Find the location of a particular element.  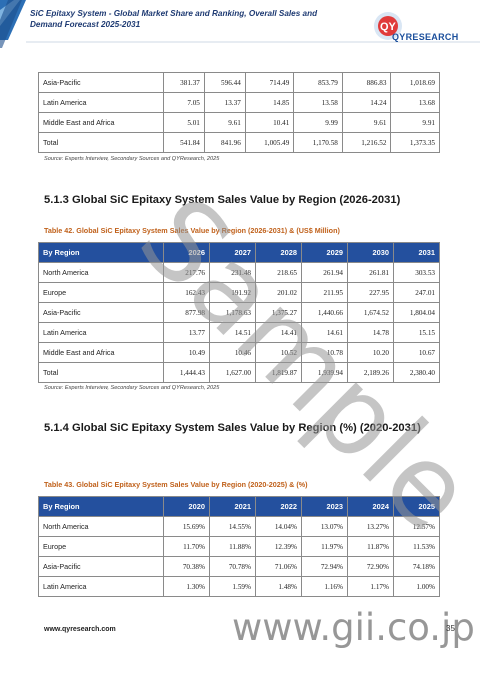

header-cell: By Region is located at coordinates (101, 506).